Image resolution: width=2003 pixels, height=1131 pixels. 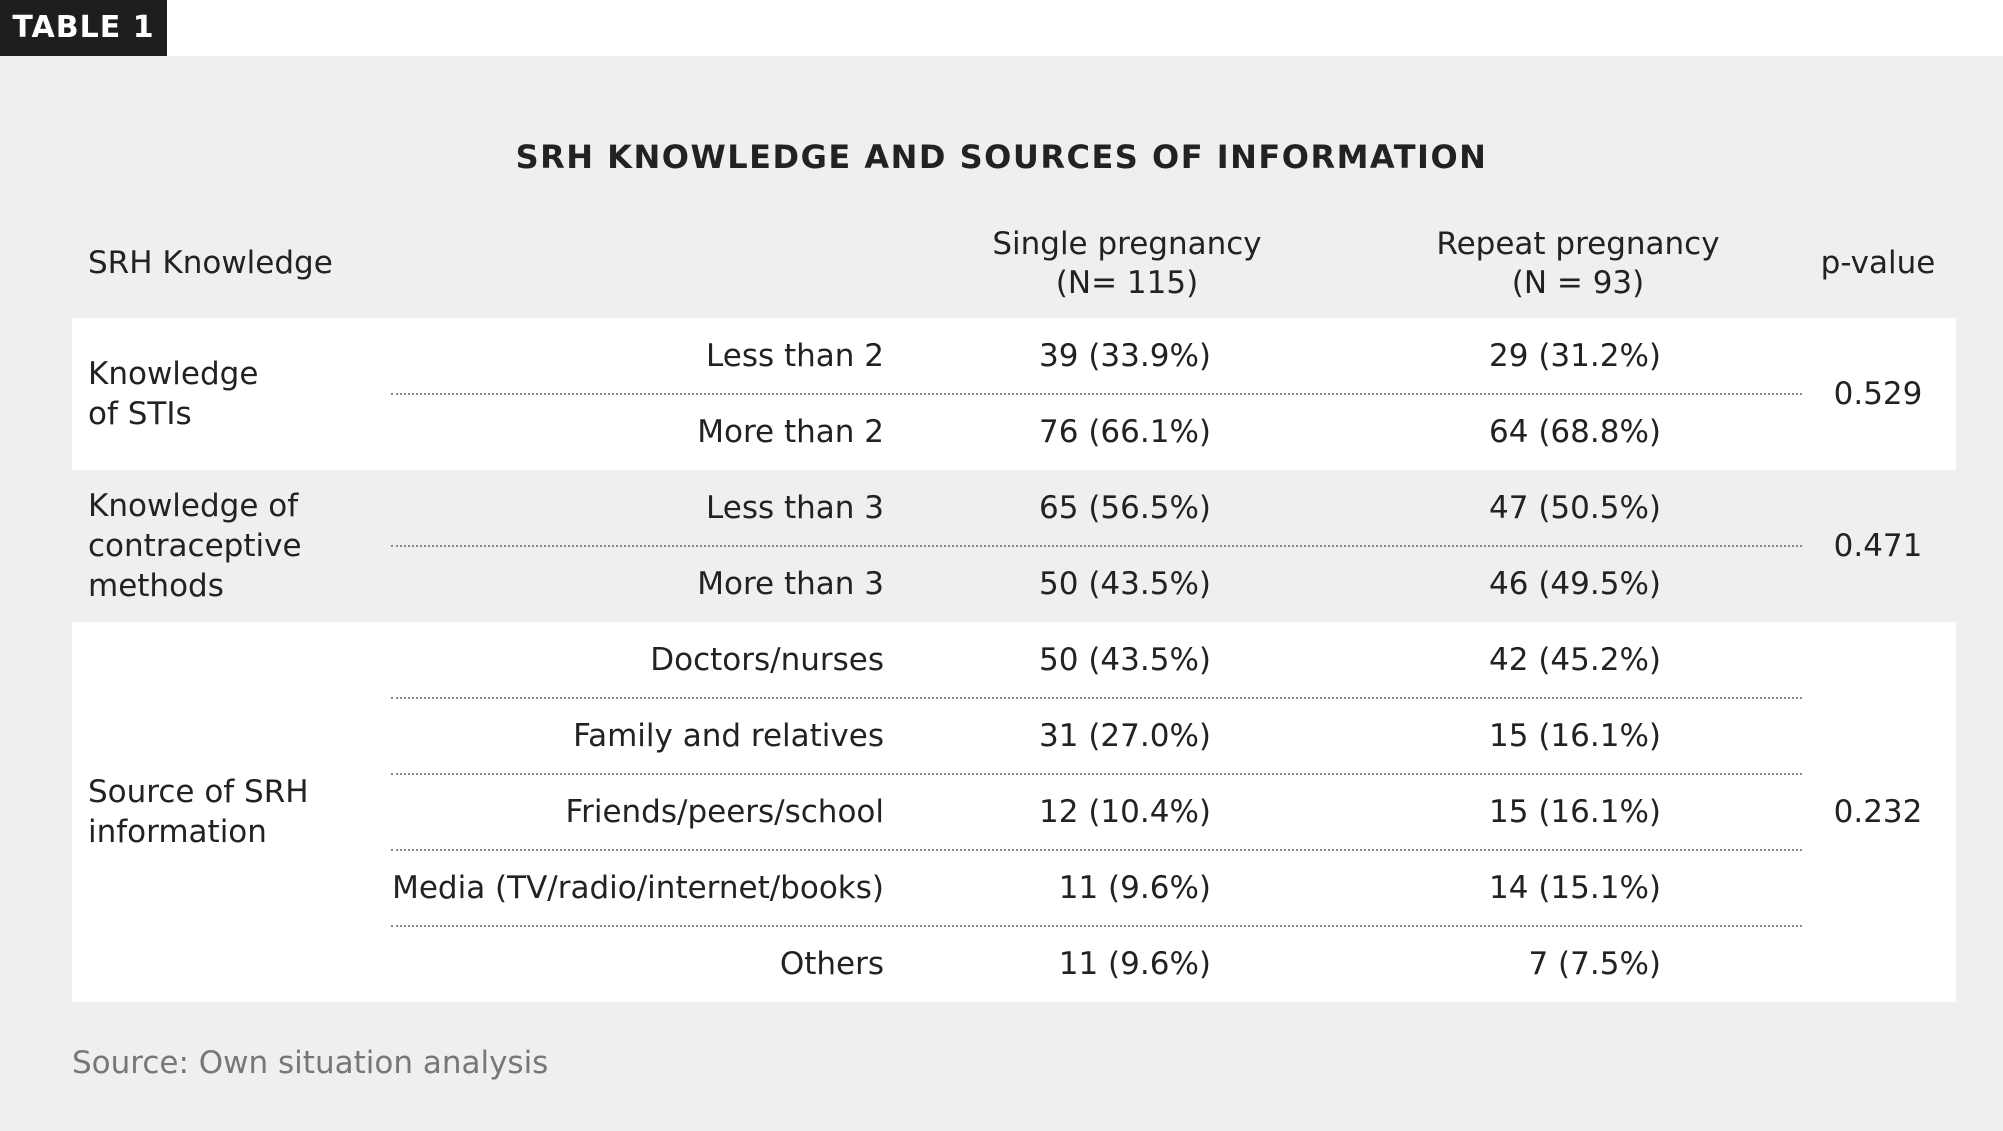 What do you see at coordinates (173, 374) in the screenshot?
I see `group-label: Knowledge` at bounding box center [173, 374].